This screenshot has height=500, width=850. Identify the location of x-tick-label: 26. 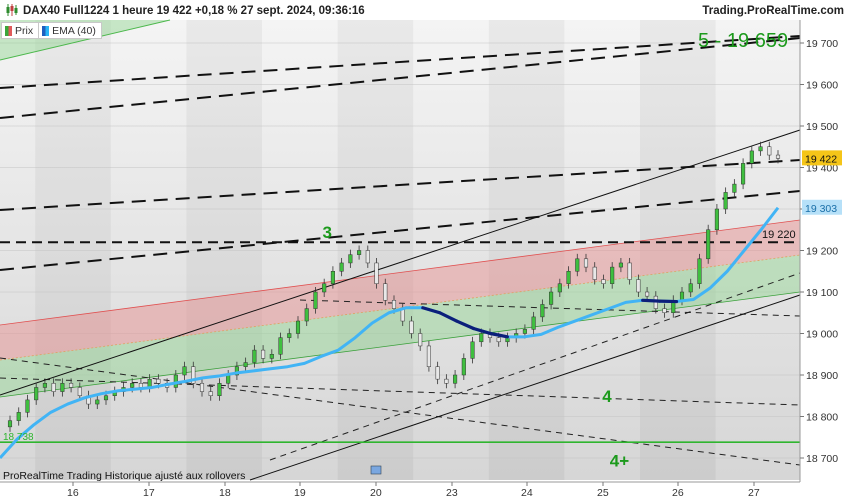
(678, 493).